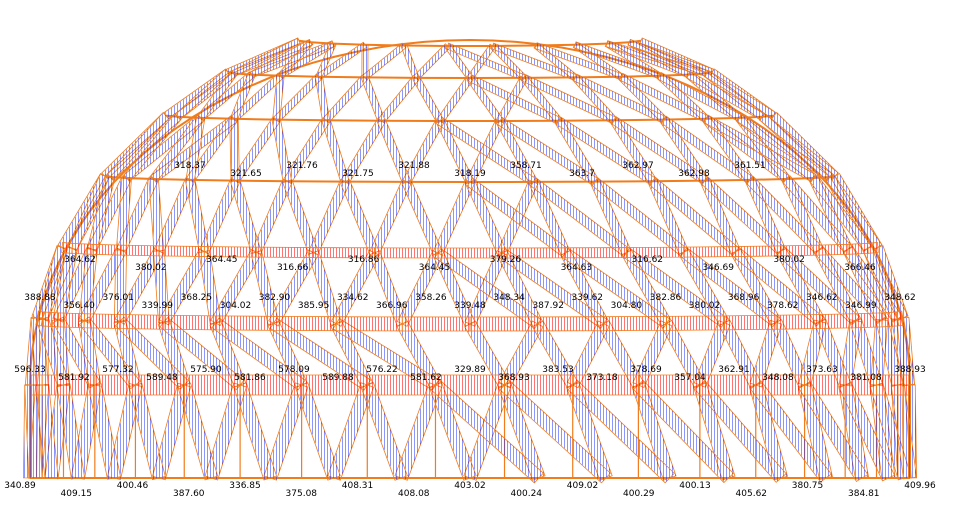 This screenshot has height=522, width=967. I want to click on footing-force-label: 408.08, so click(414, 494).